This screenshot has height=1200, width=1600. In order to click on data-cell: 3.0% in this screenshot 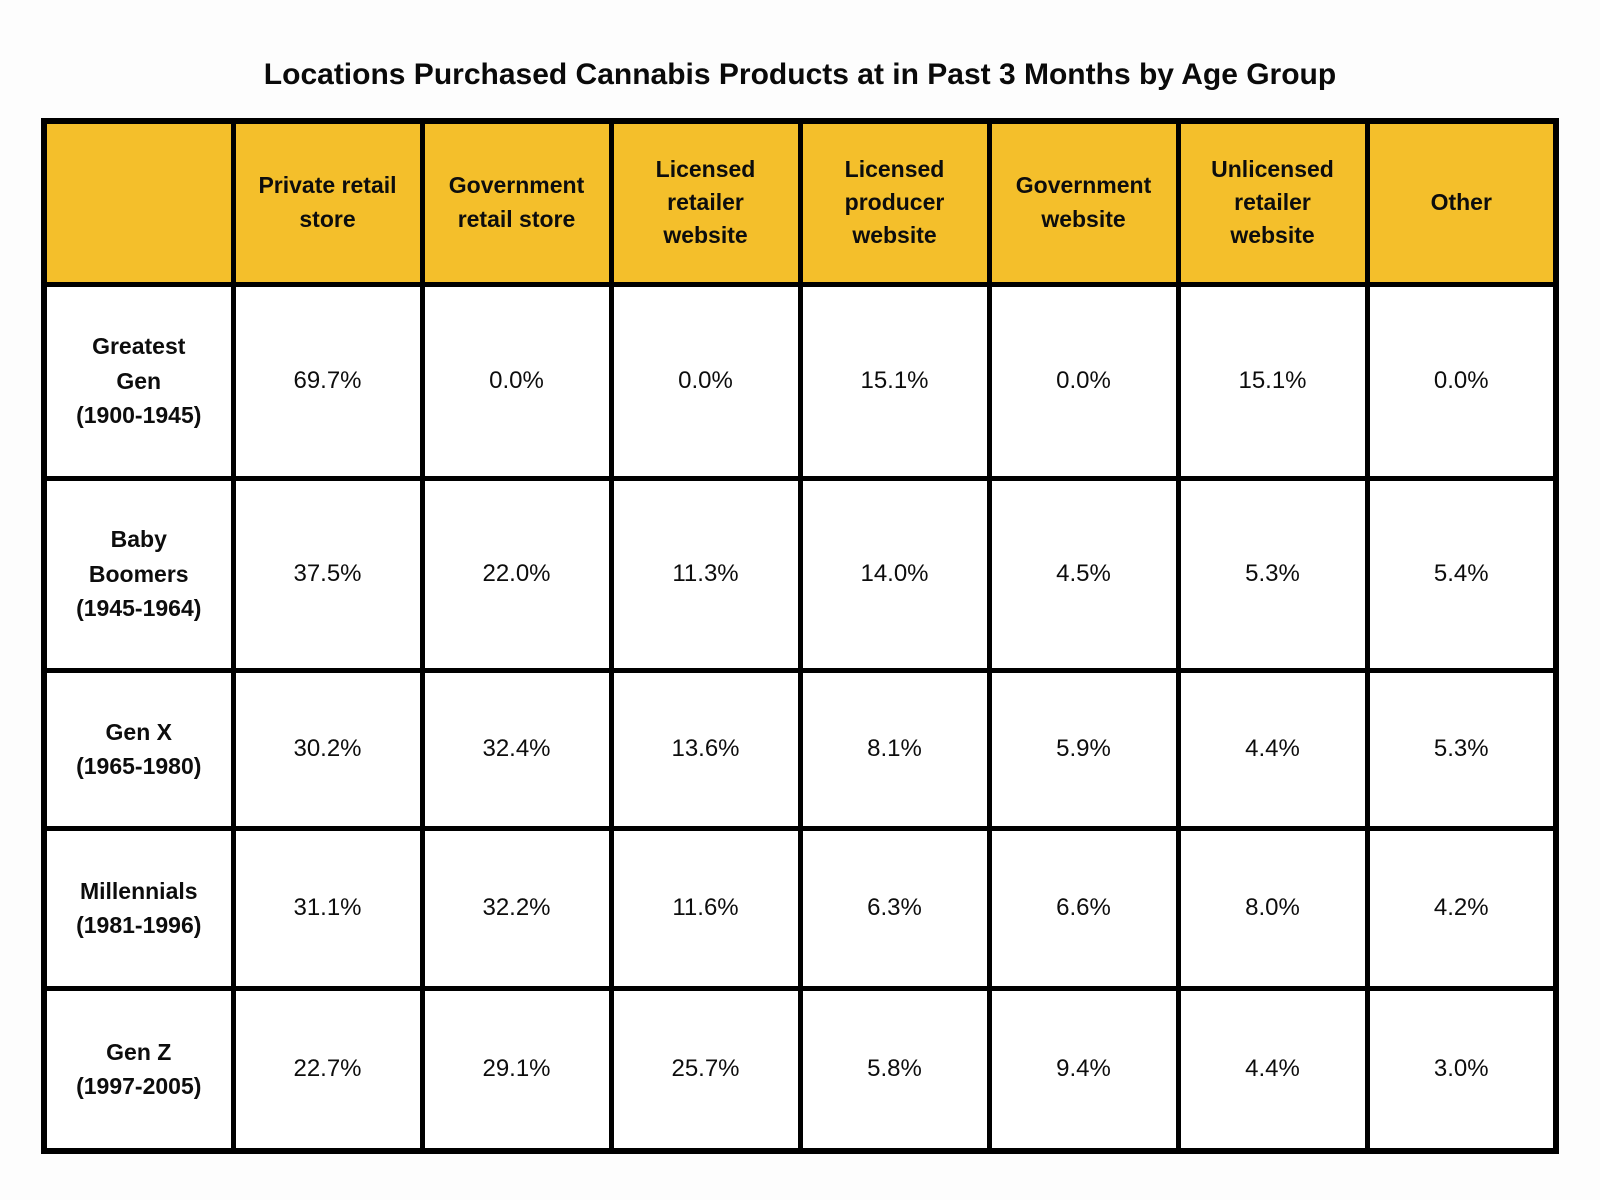, I will do `click(1461, 1069)`.